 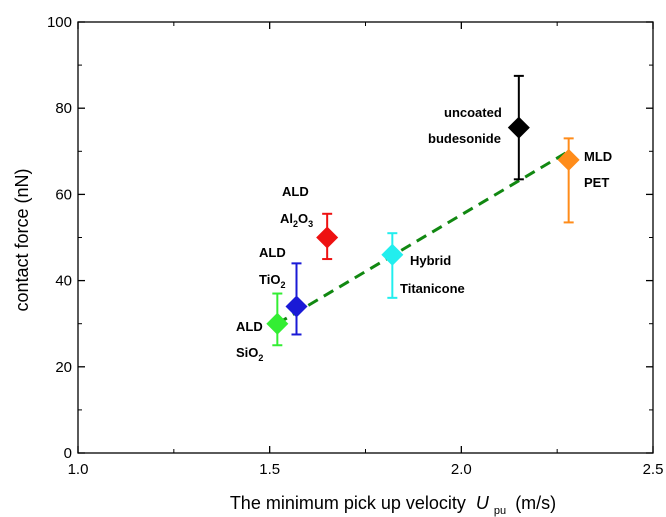 What do you see at coordinates (272, 252) in the screenshot?
I see `annotation-tio2: ALD` at bounding box center [272, 252].